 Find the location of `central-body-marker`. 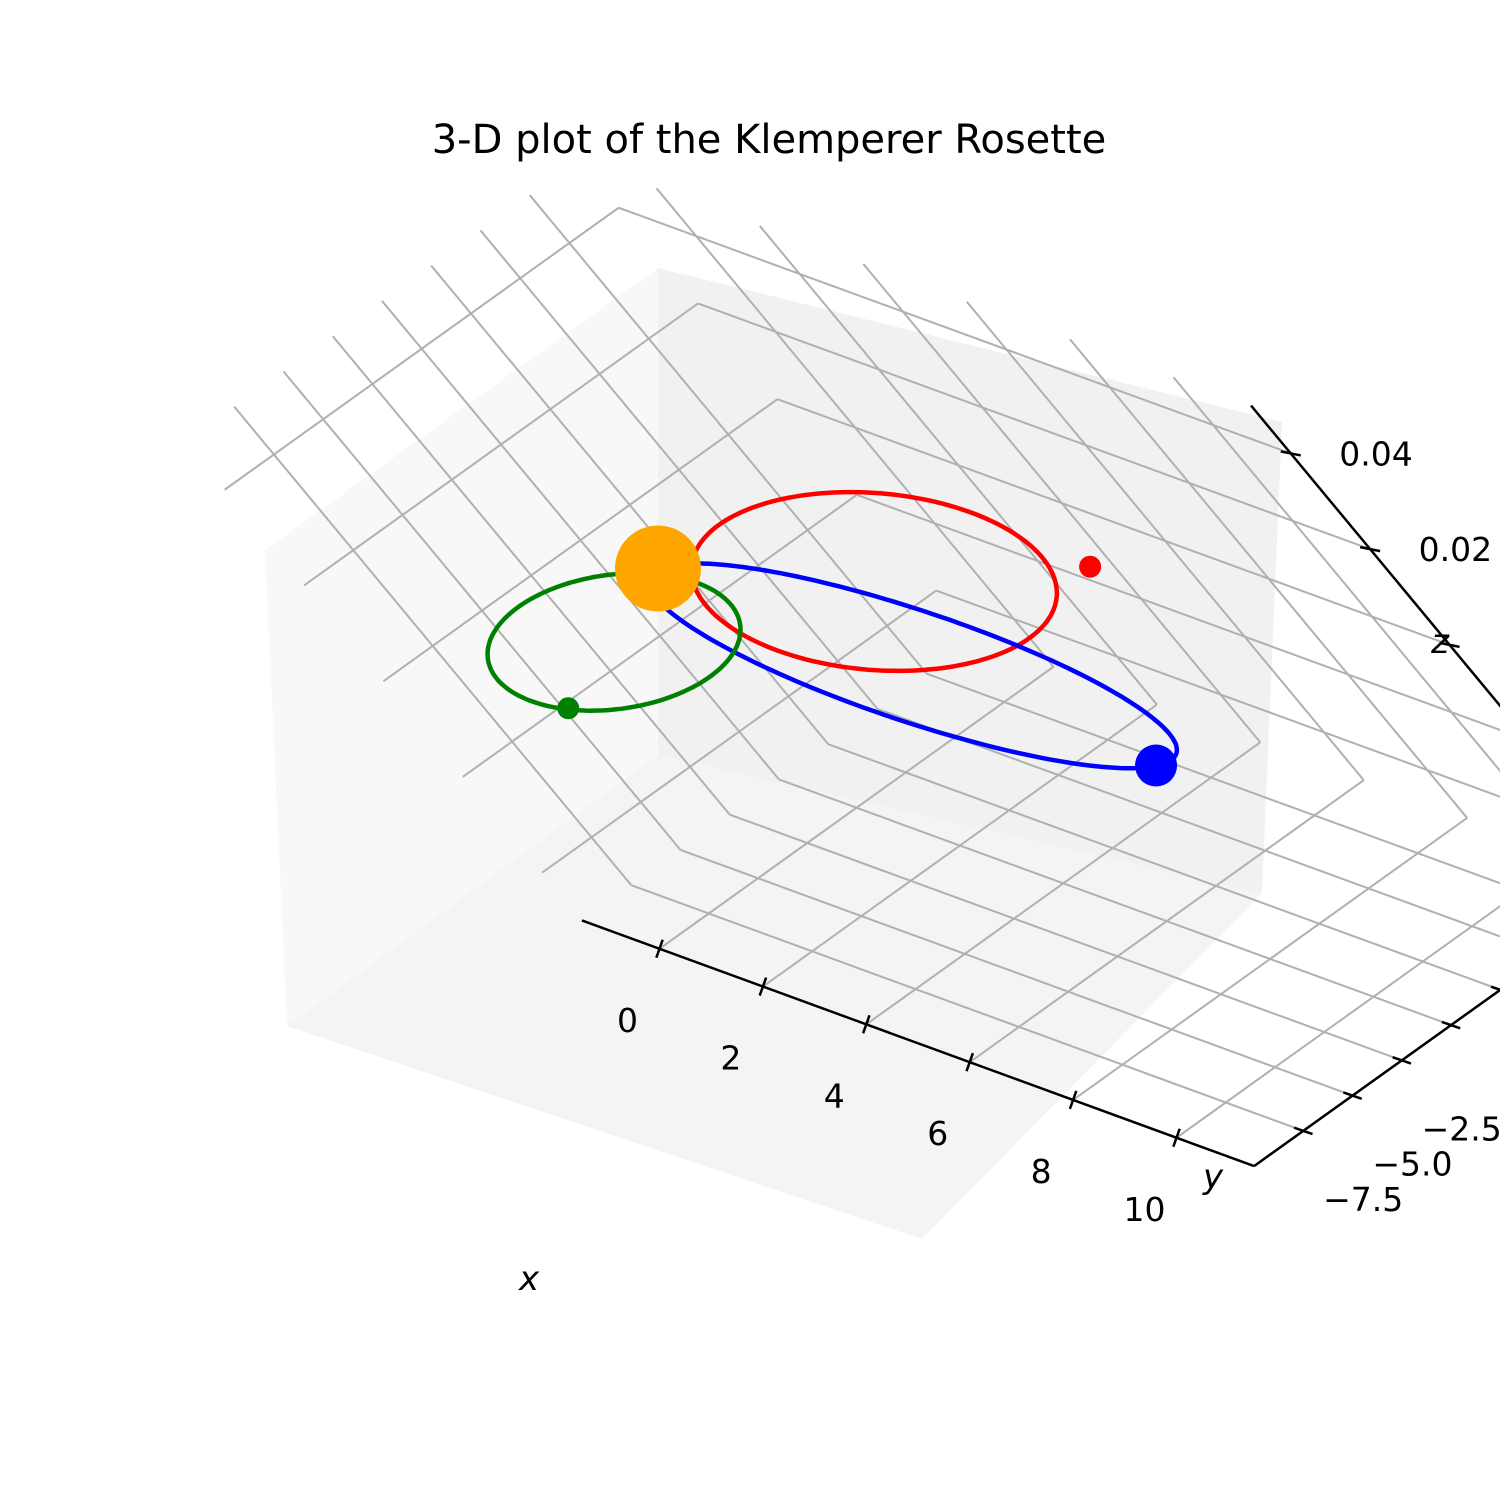

central-body-marker is located at coordinates (658, 568).